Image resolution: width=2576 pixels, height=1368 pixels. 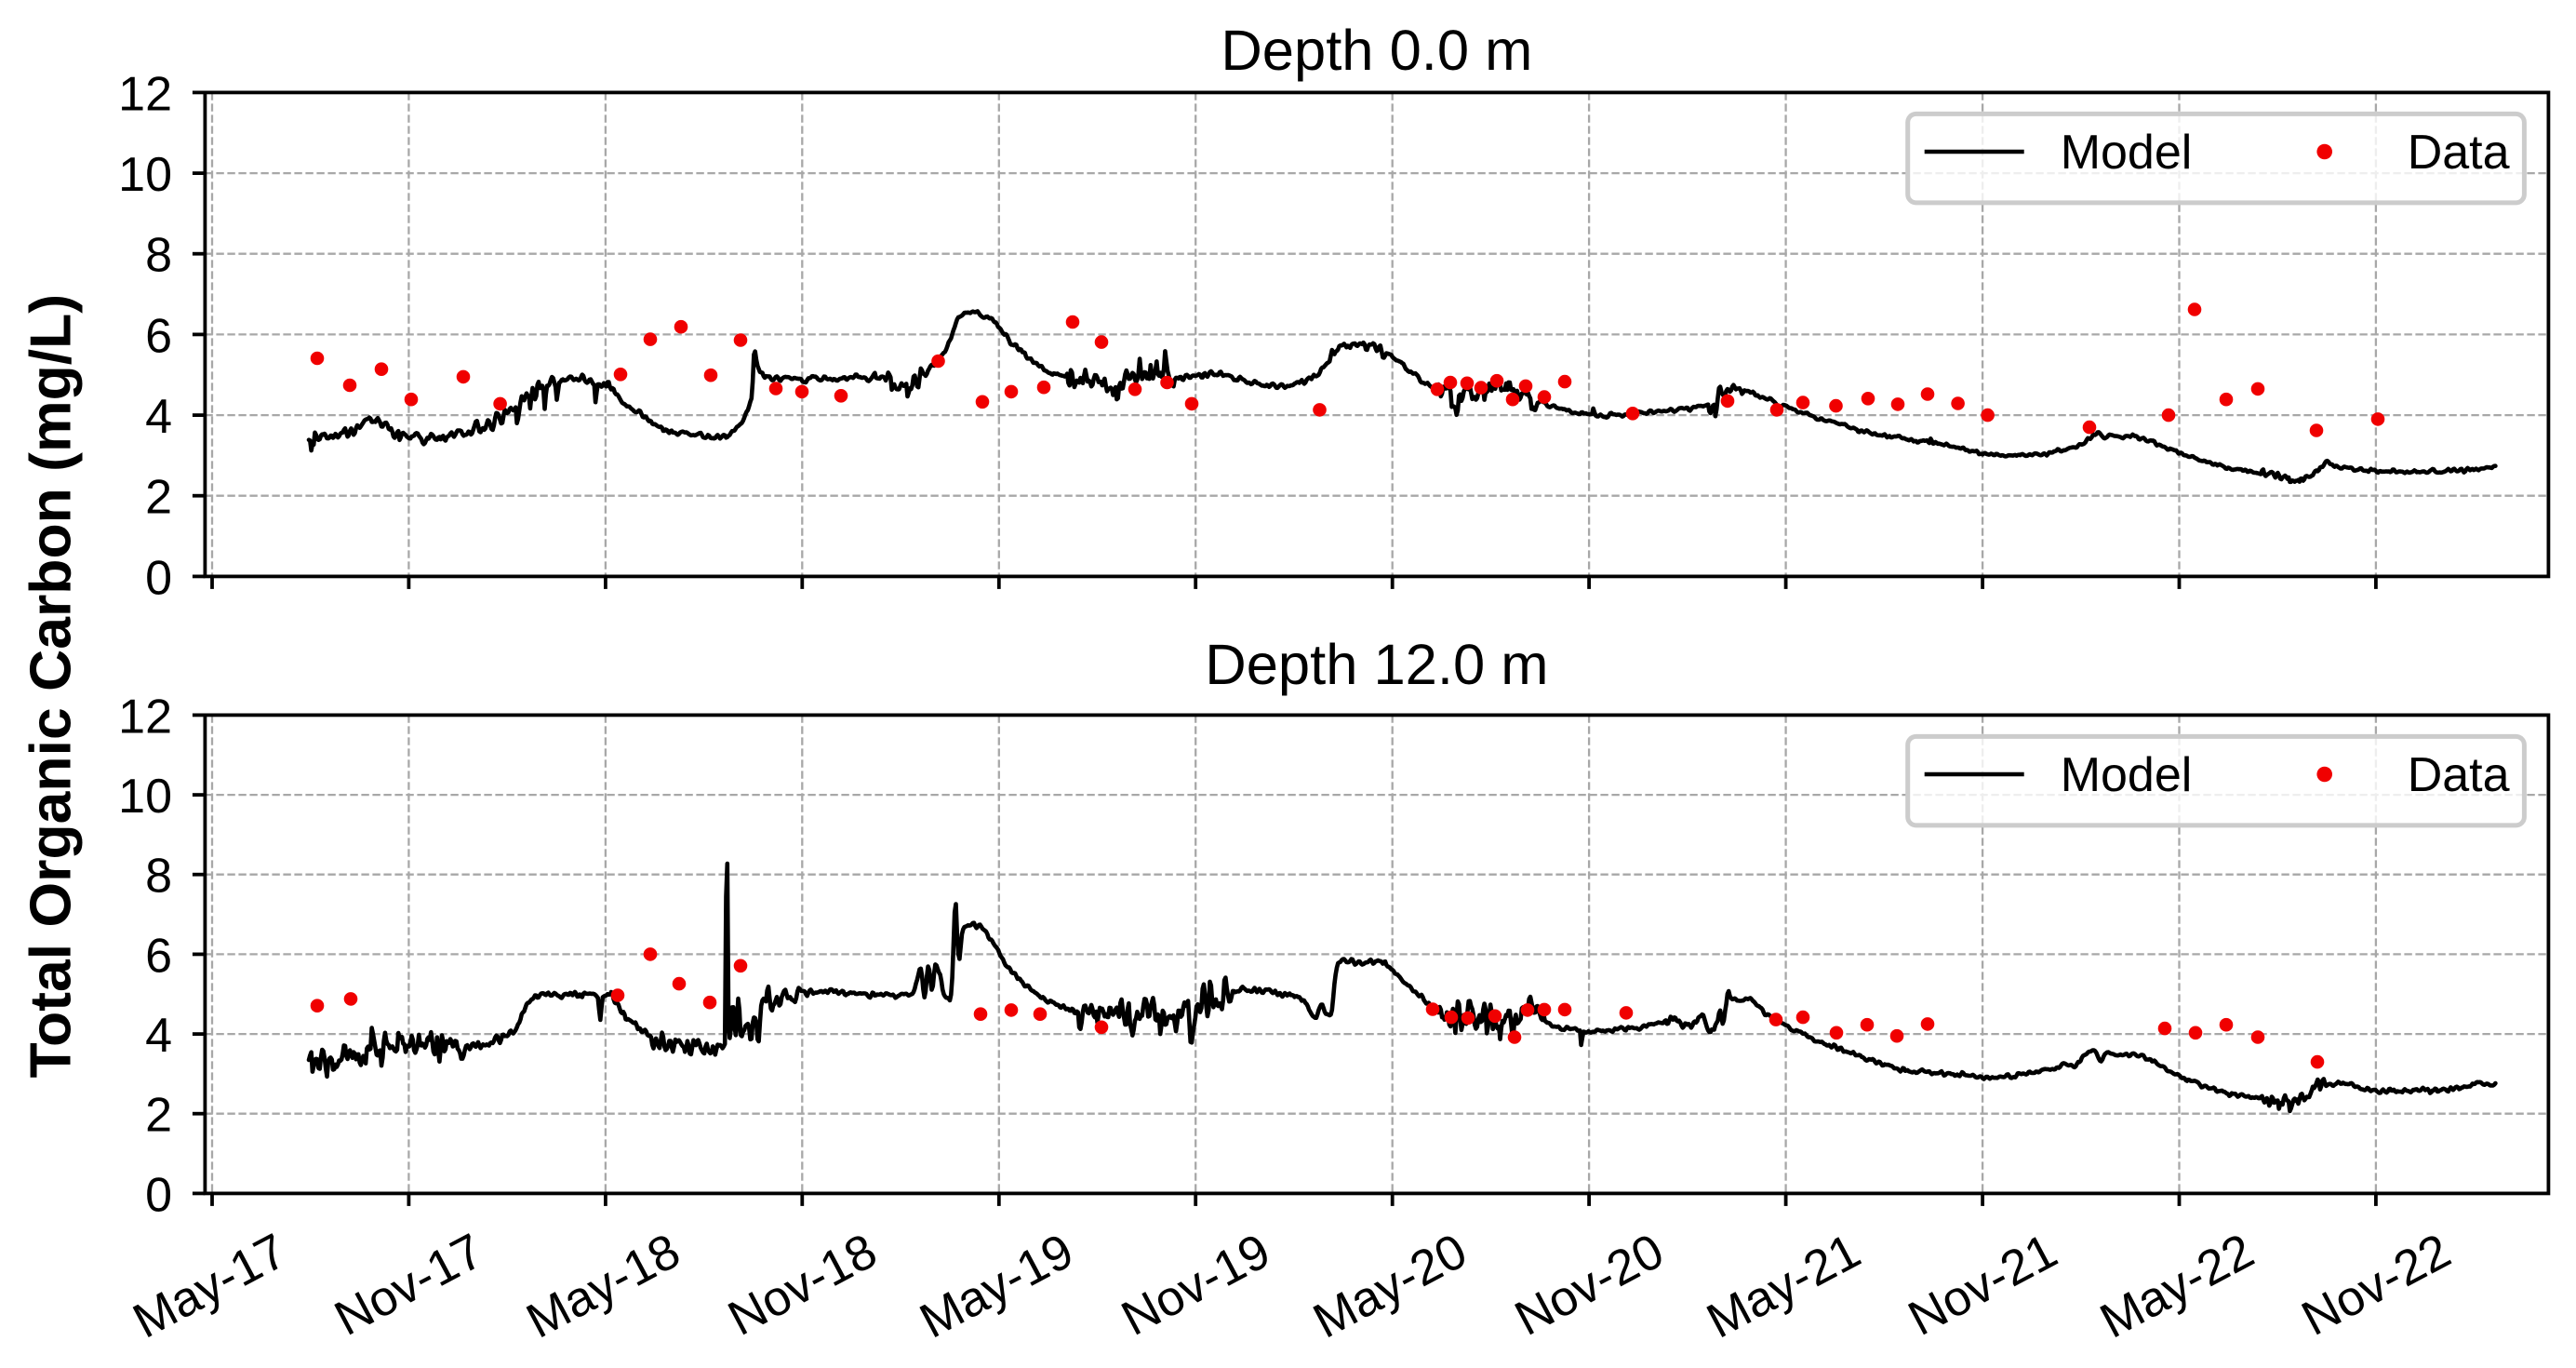 I want to click on svg-text: Depth 0.0 m, so click(x=1376, y=51).